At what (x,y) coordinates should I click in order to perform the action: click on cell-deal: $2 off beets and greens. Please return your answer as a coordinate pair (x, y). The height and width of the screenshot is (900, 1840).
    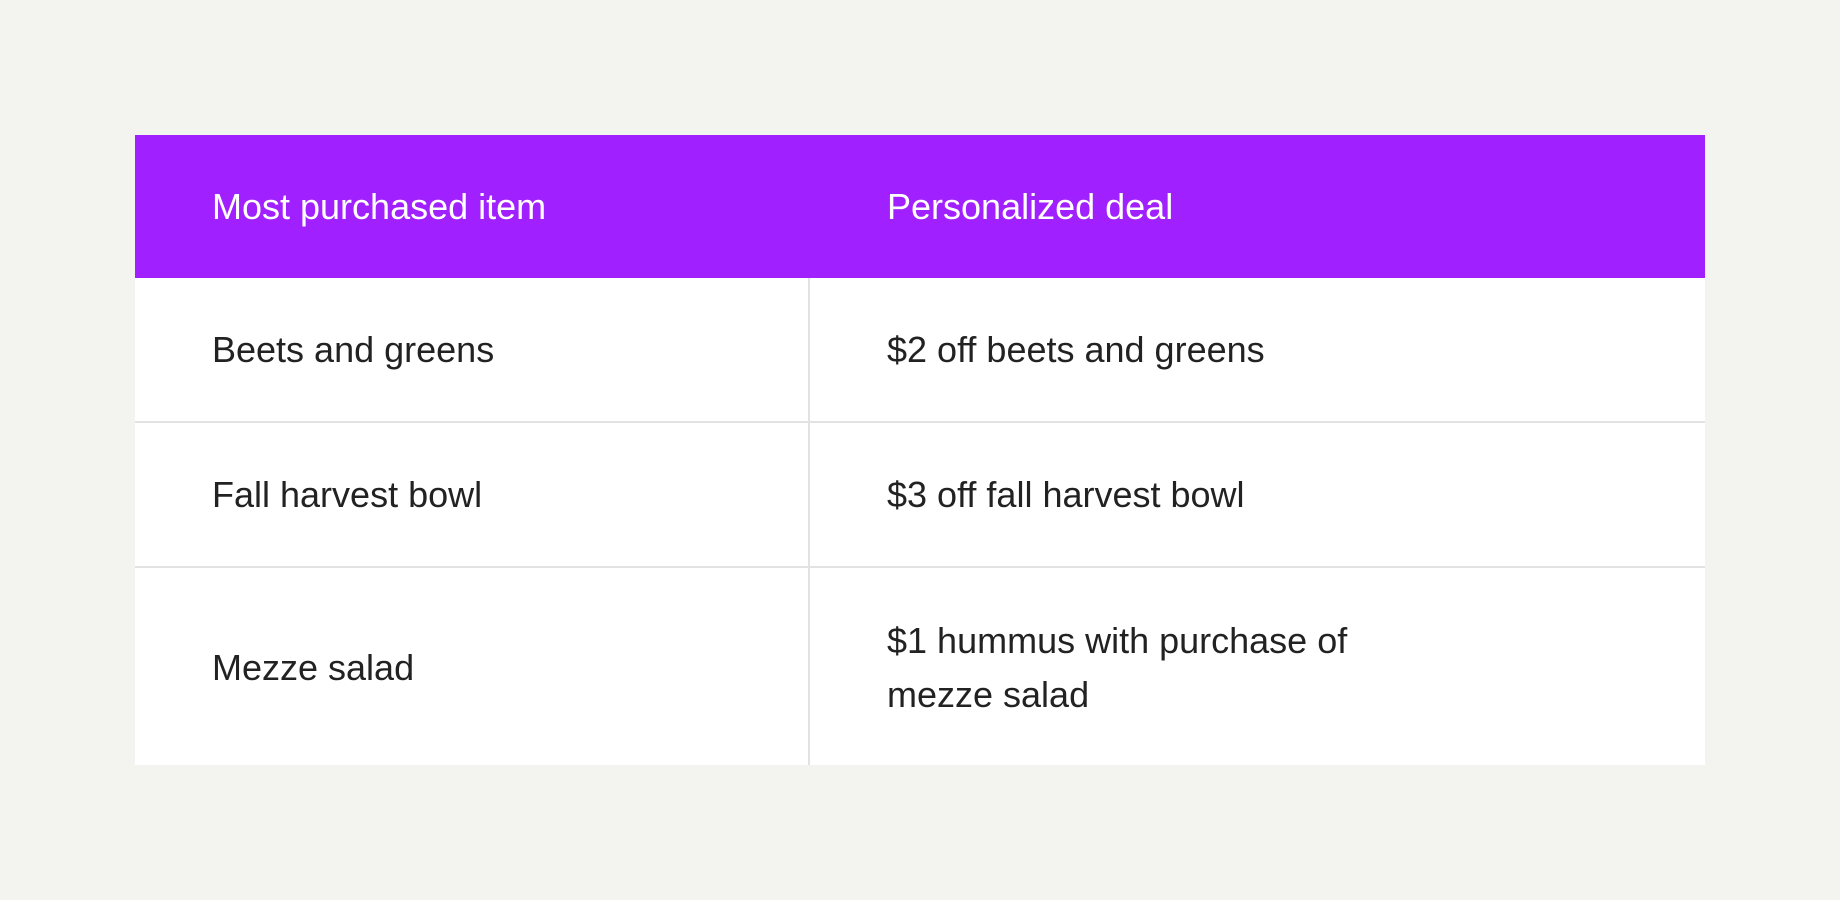
    Looking at the image, I should click on (1076, 349).